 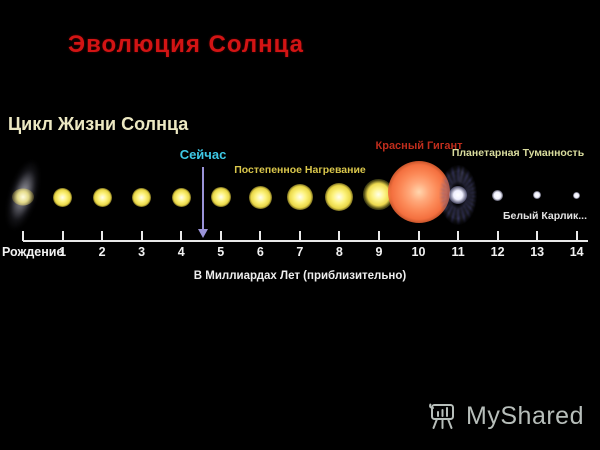 What do you see at coordinates (102, 252) in the screenshot?
I see `tick-label-2: 2` at bounding box center [102, 252].